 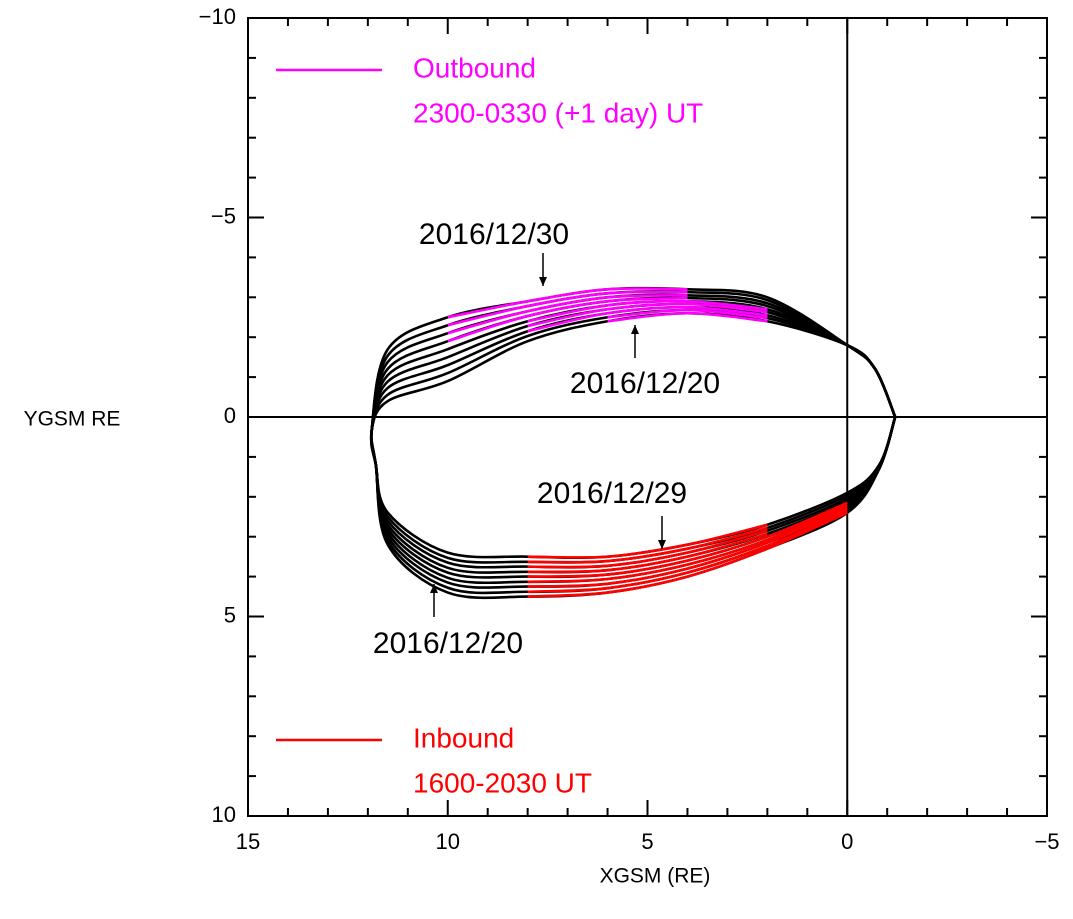 I want to click on y-tick-label: −10, so click(x=217, y=16).